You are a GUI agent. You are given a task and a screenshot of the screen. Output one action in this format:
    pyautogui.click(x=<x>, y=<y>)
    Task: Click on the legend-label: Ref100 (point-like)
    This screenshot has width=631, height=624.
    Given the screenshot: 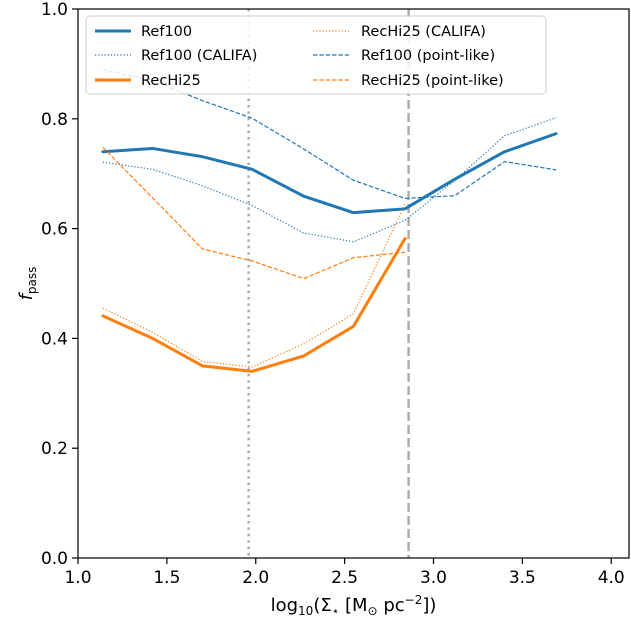 What is the action you would take?
    pyautogui.click(x=428, y=56)
    